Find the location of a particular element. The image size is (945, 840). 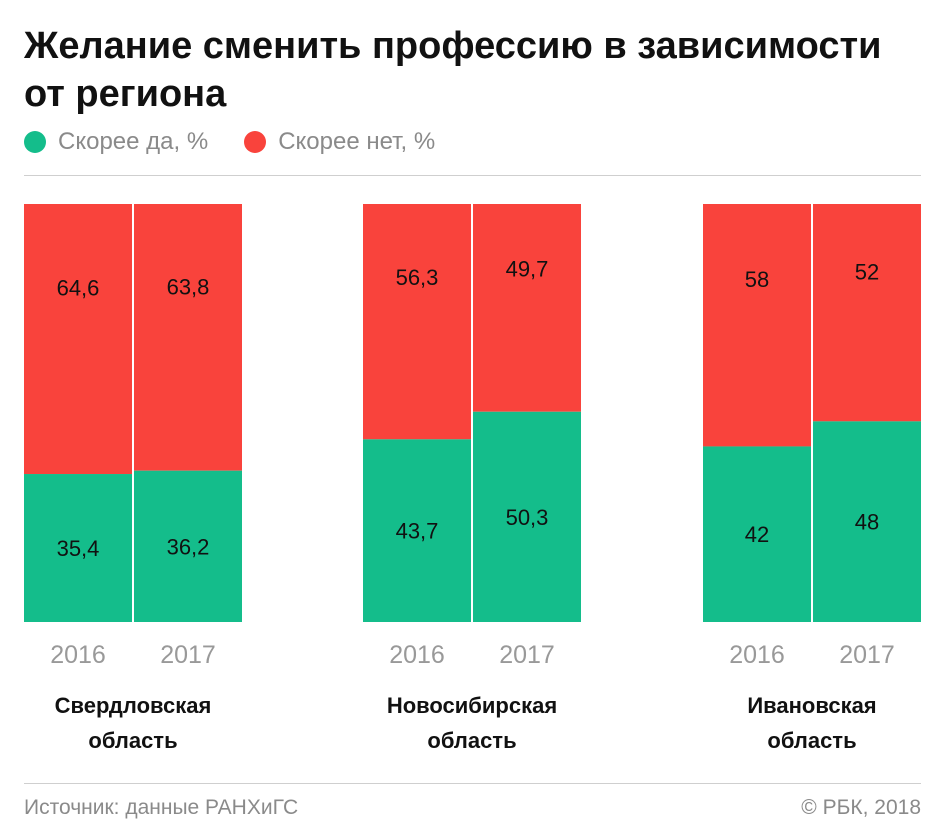

legend-label-yes: Скорее да, % is located at coordinates (133, 141).